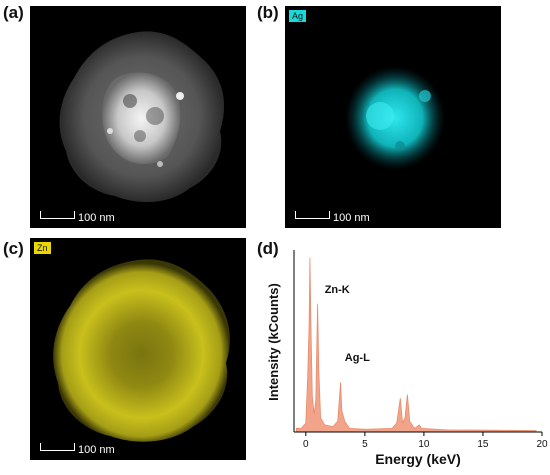  I want to click on x-tick-label: 10, so click(424, 444).